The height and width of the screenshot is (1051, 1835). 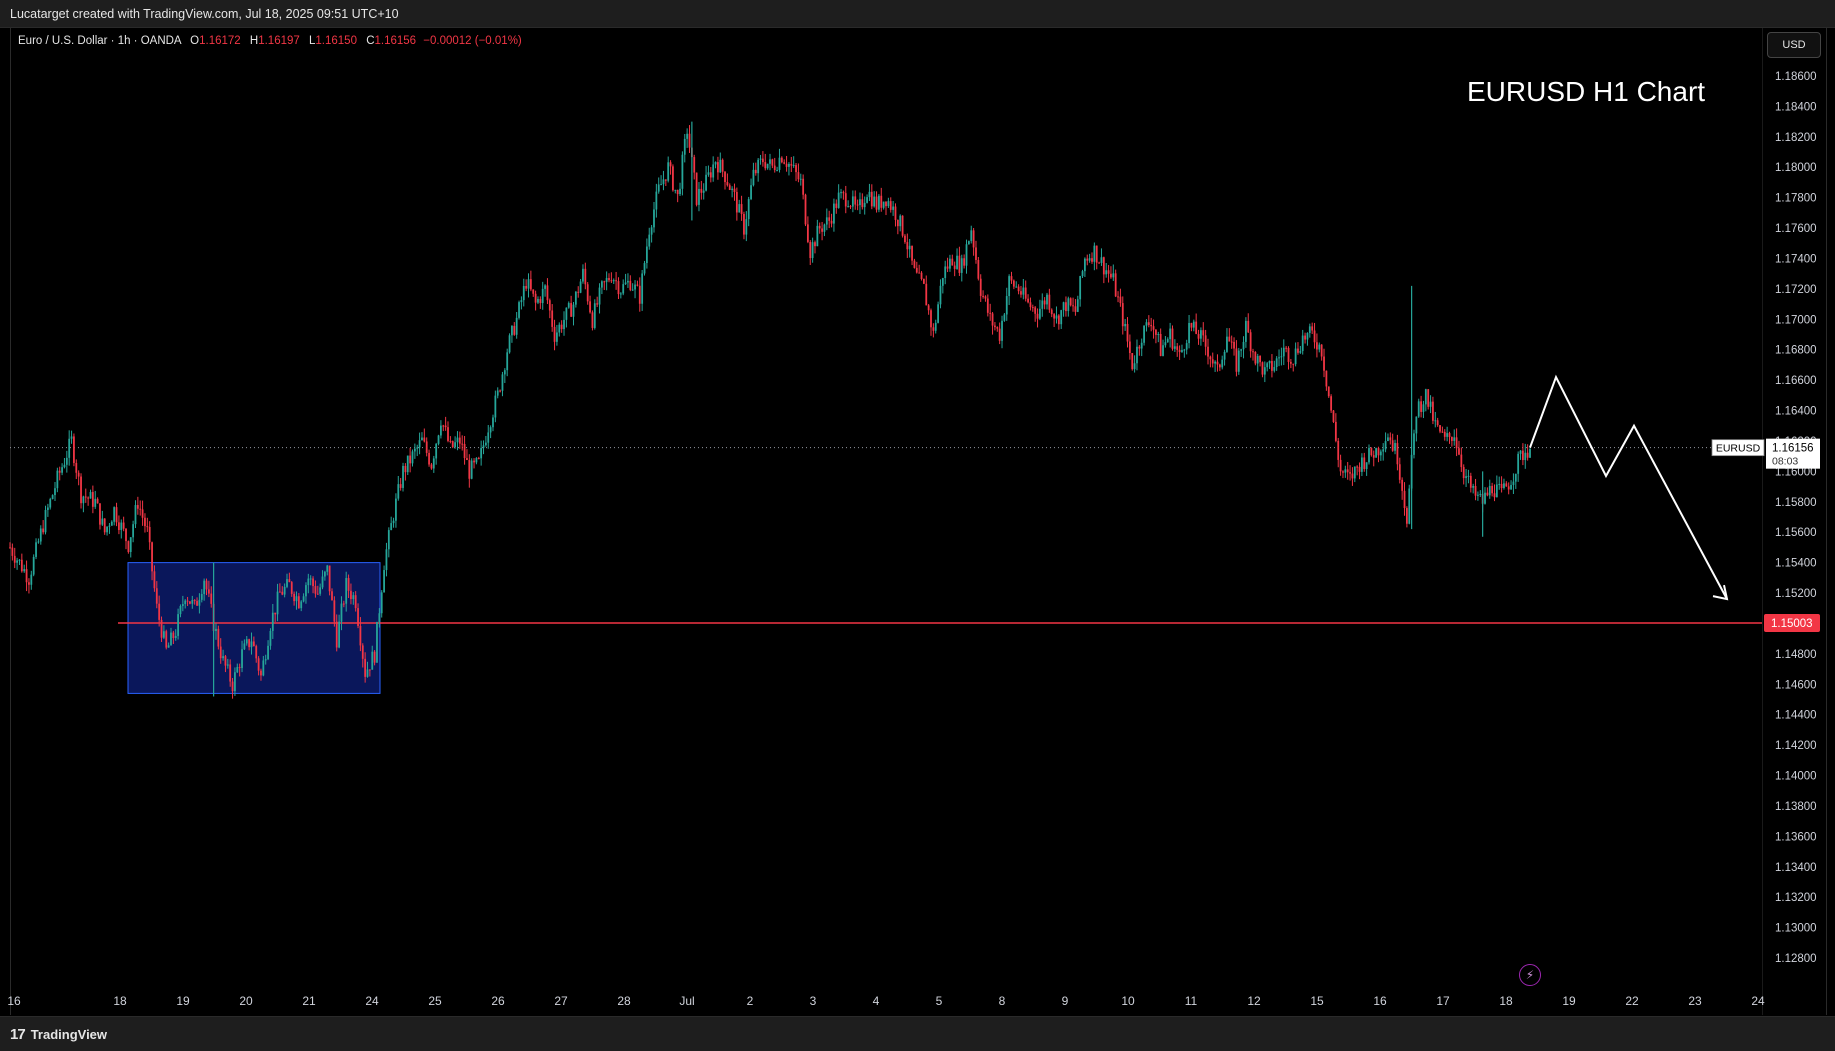 I want to click on y-tick-label: 1.18400, so click(x=1796, y=107).